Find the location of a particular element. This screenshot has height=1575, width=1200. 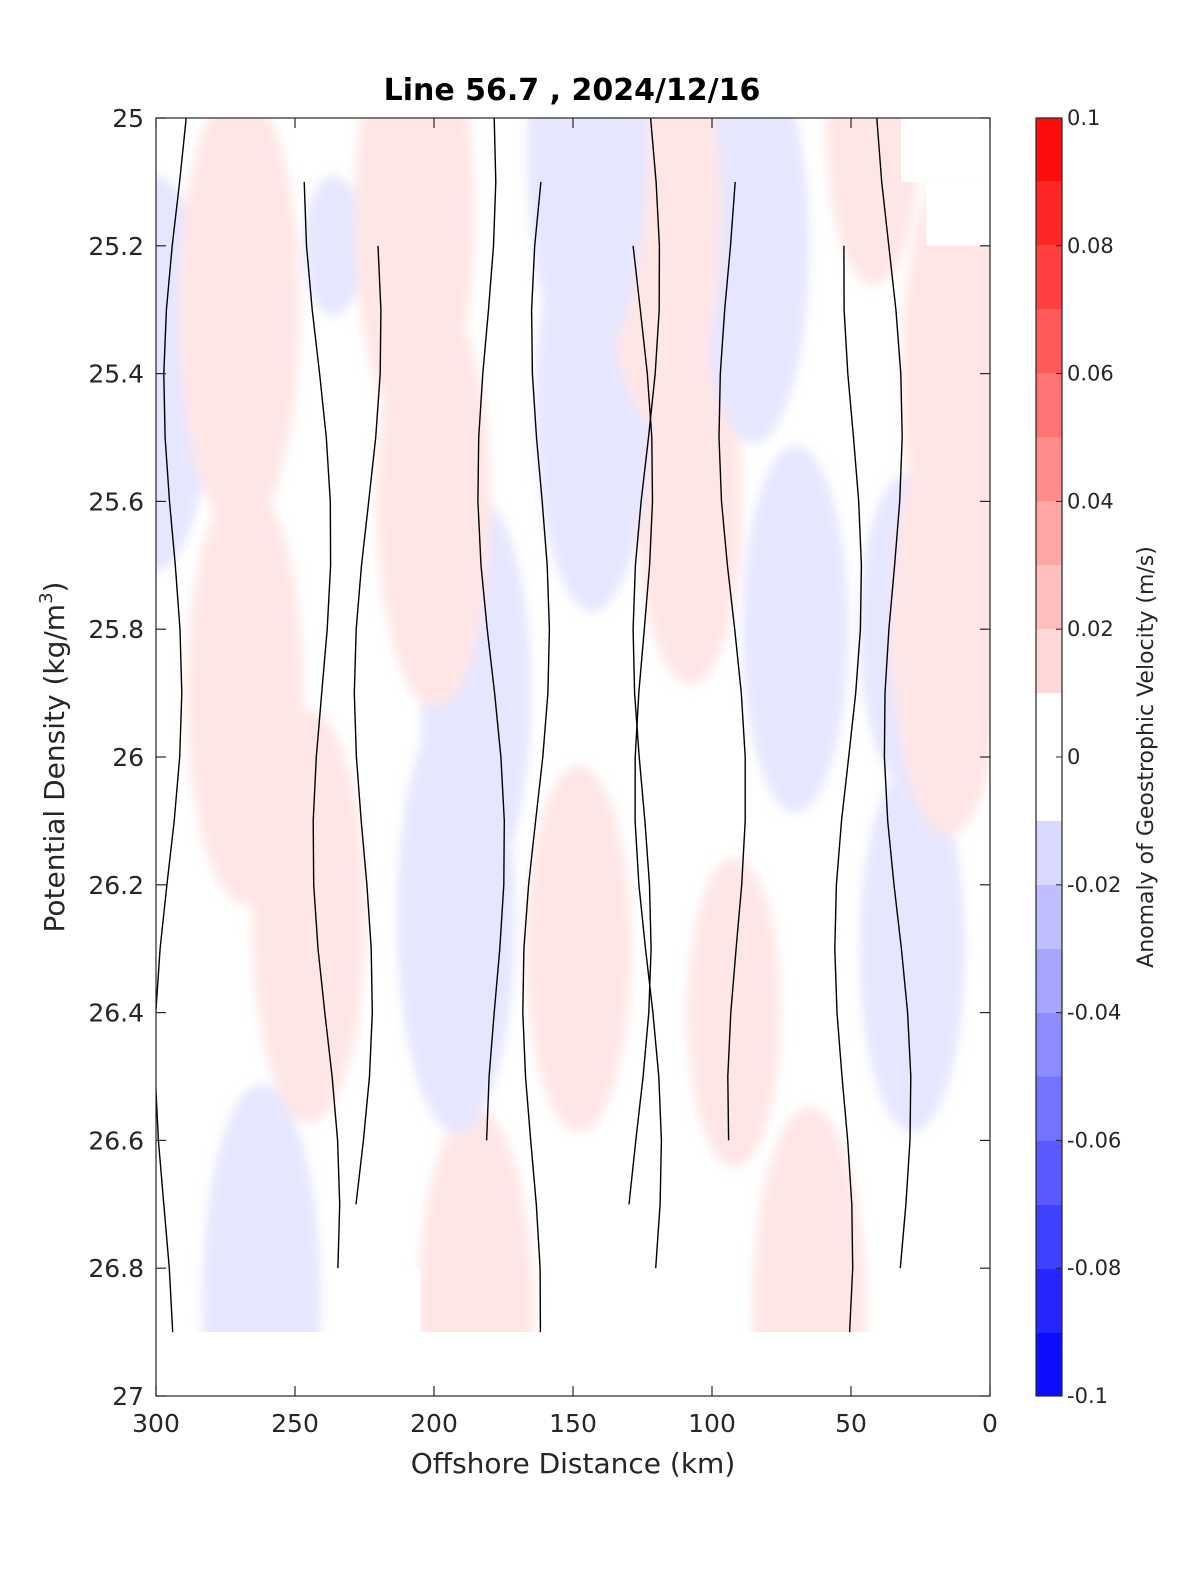

no-data-bottom is located at coordinates (573, 1364).